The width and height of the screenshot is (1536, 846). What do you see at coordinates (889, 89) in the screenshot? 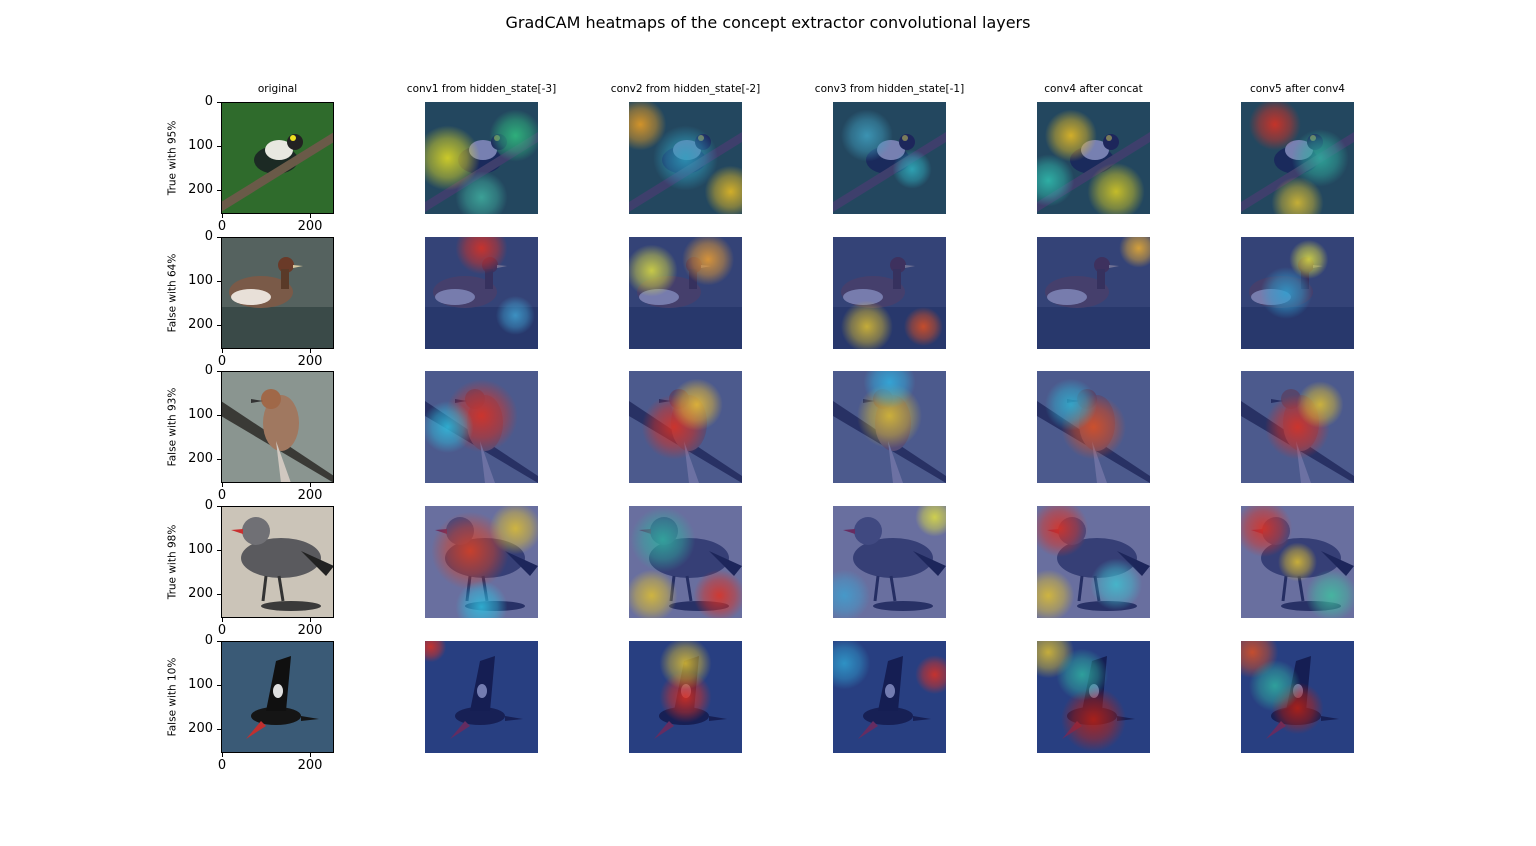
I see `column-title: conv3 from hidden_state[-1]` at bounding box center [889, 89].